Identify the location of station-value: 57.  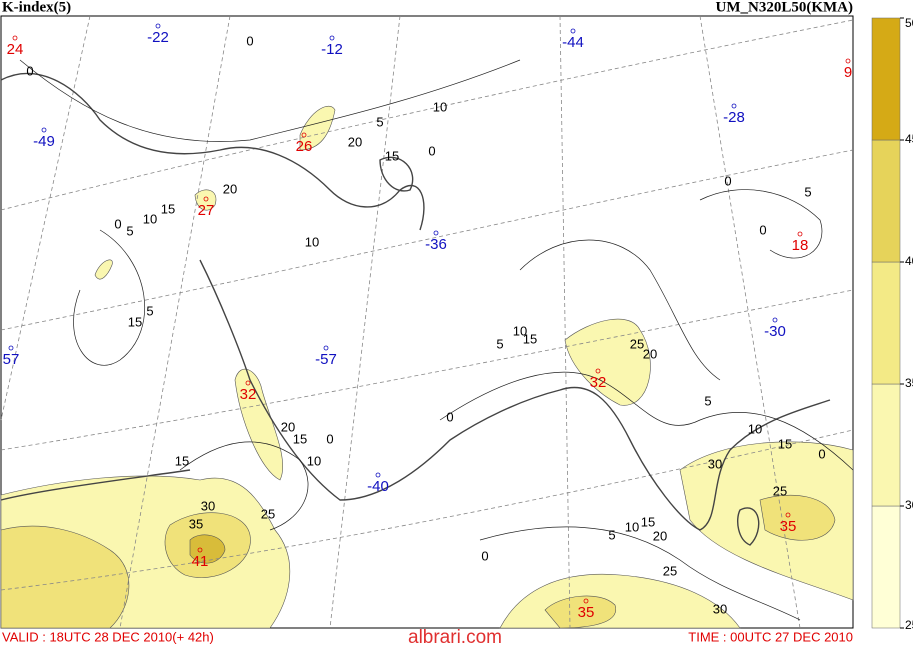
(11, 359).